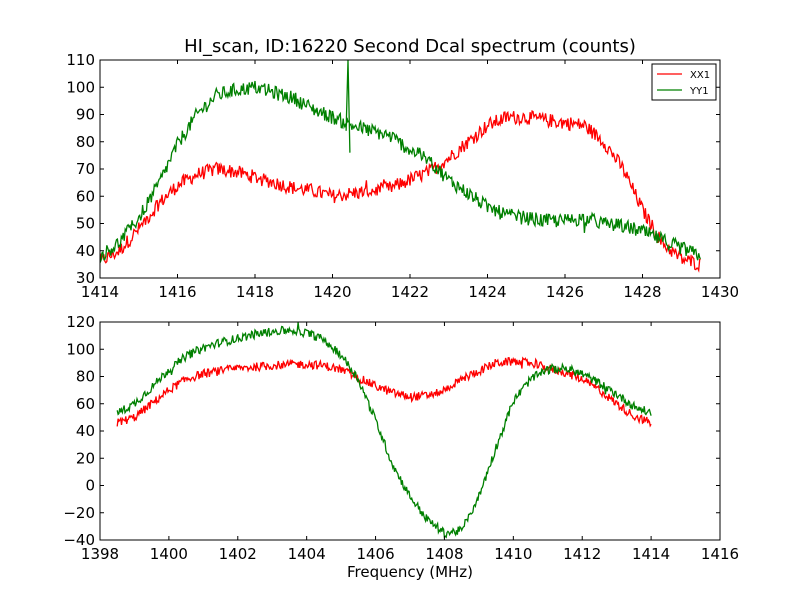 The image size is (800, 600). I want to click on bottom-x-tick-label: 1404, so click(307, 554).